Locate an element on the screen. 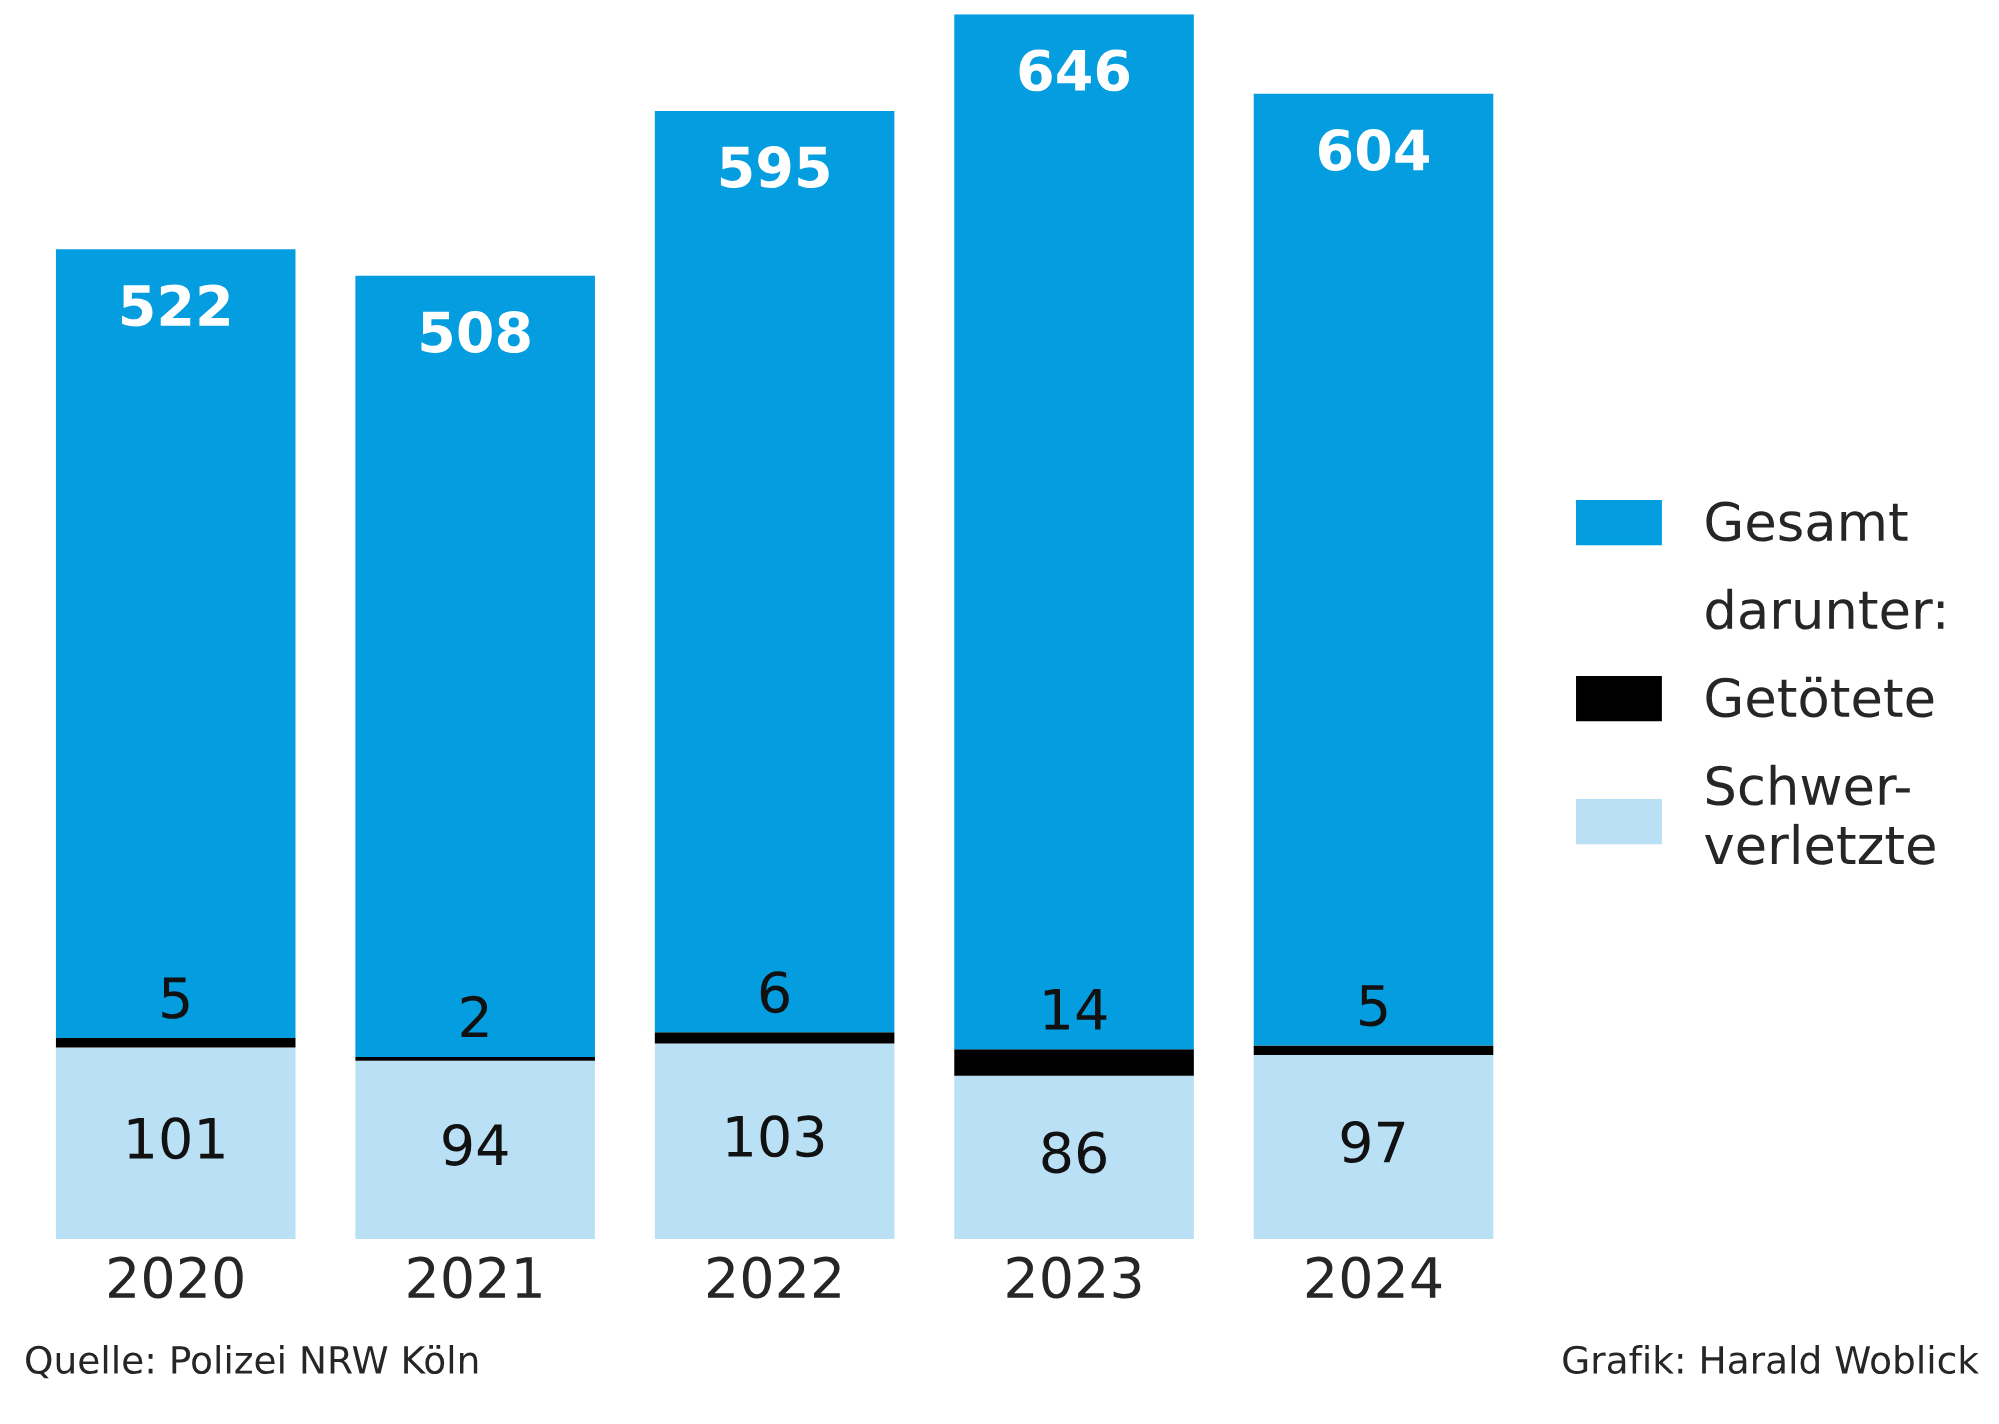 This screenshot has height=1424, width=1999. data-label: 101 is located at coordinates (176, 1138).